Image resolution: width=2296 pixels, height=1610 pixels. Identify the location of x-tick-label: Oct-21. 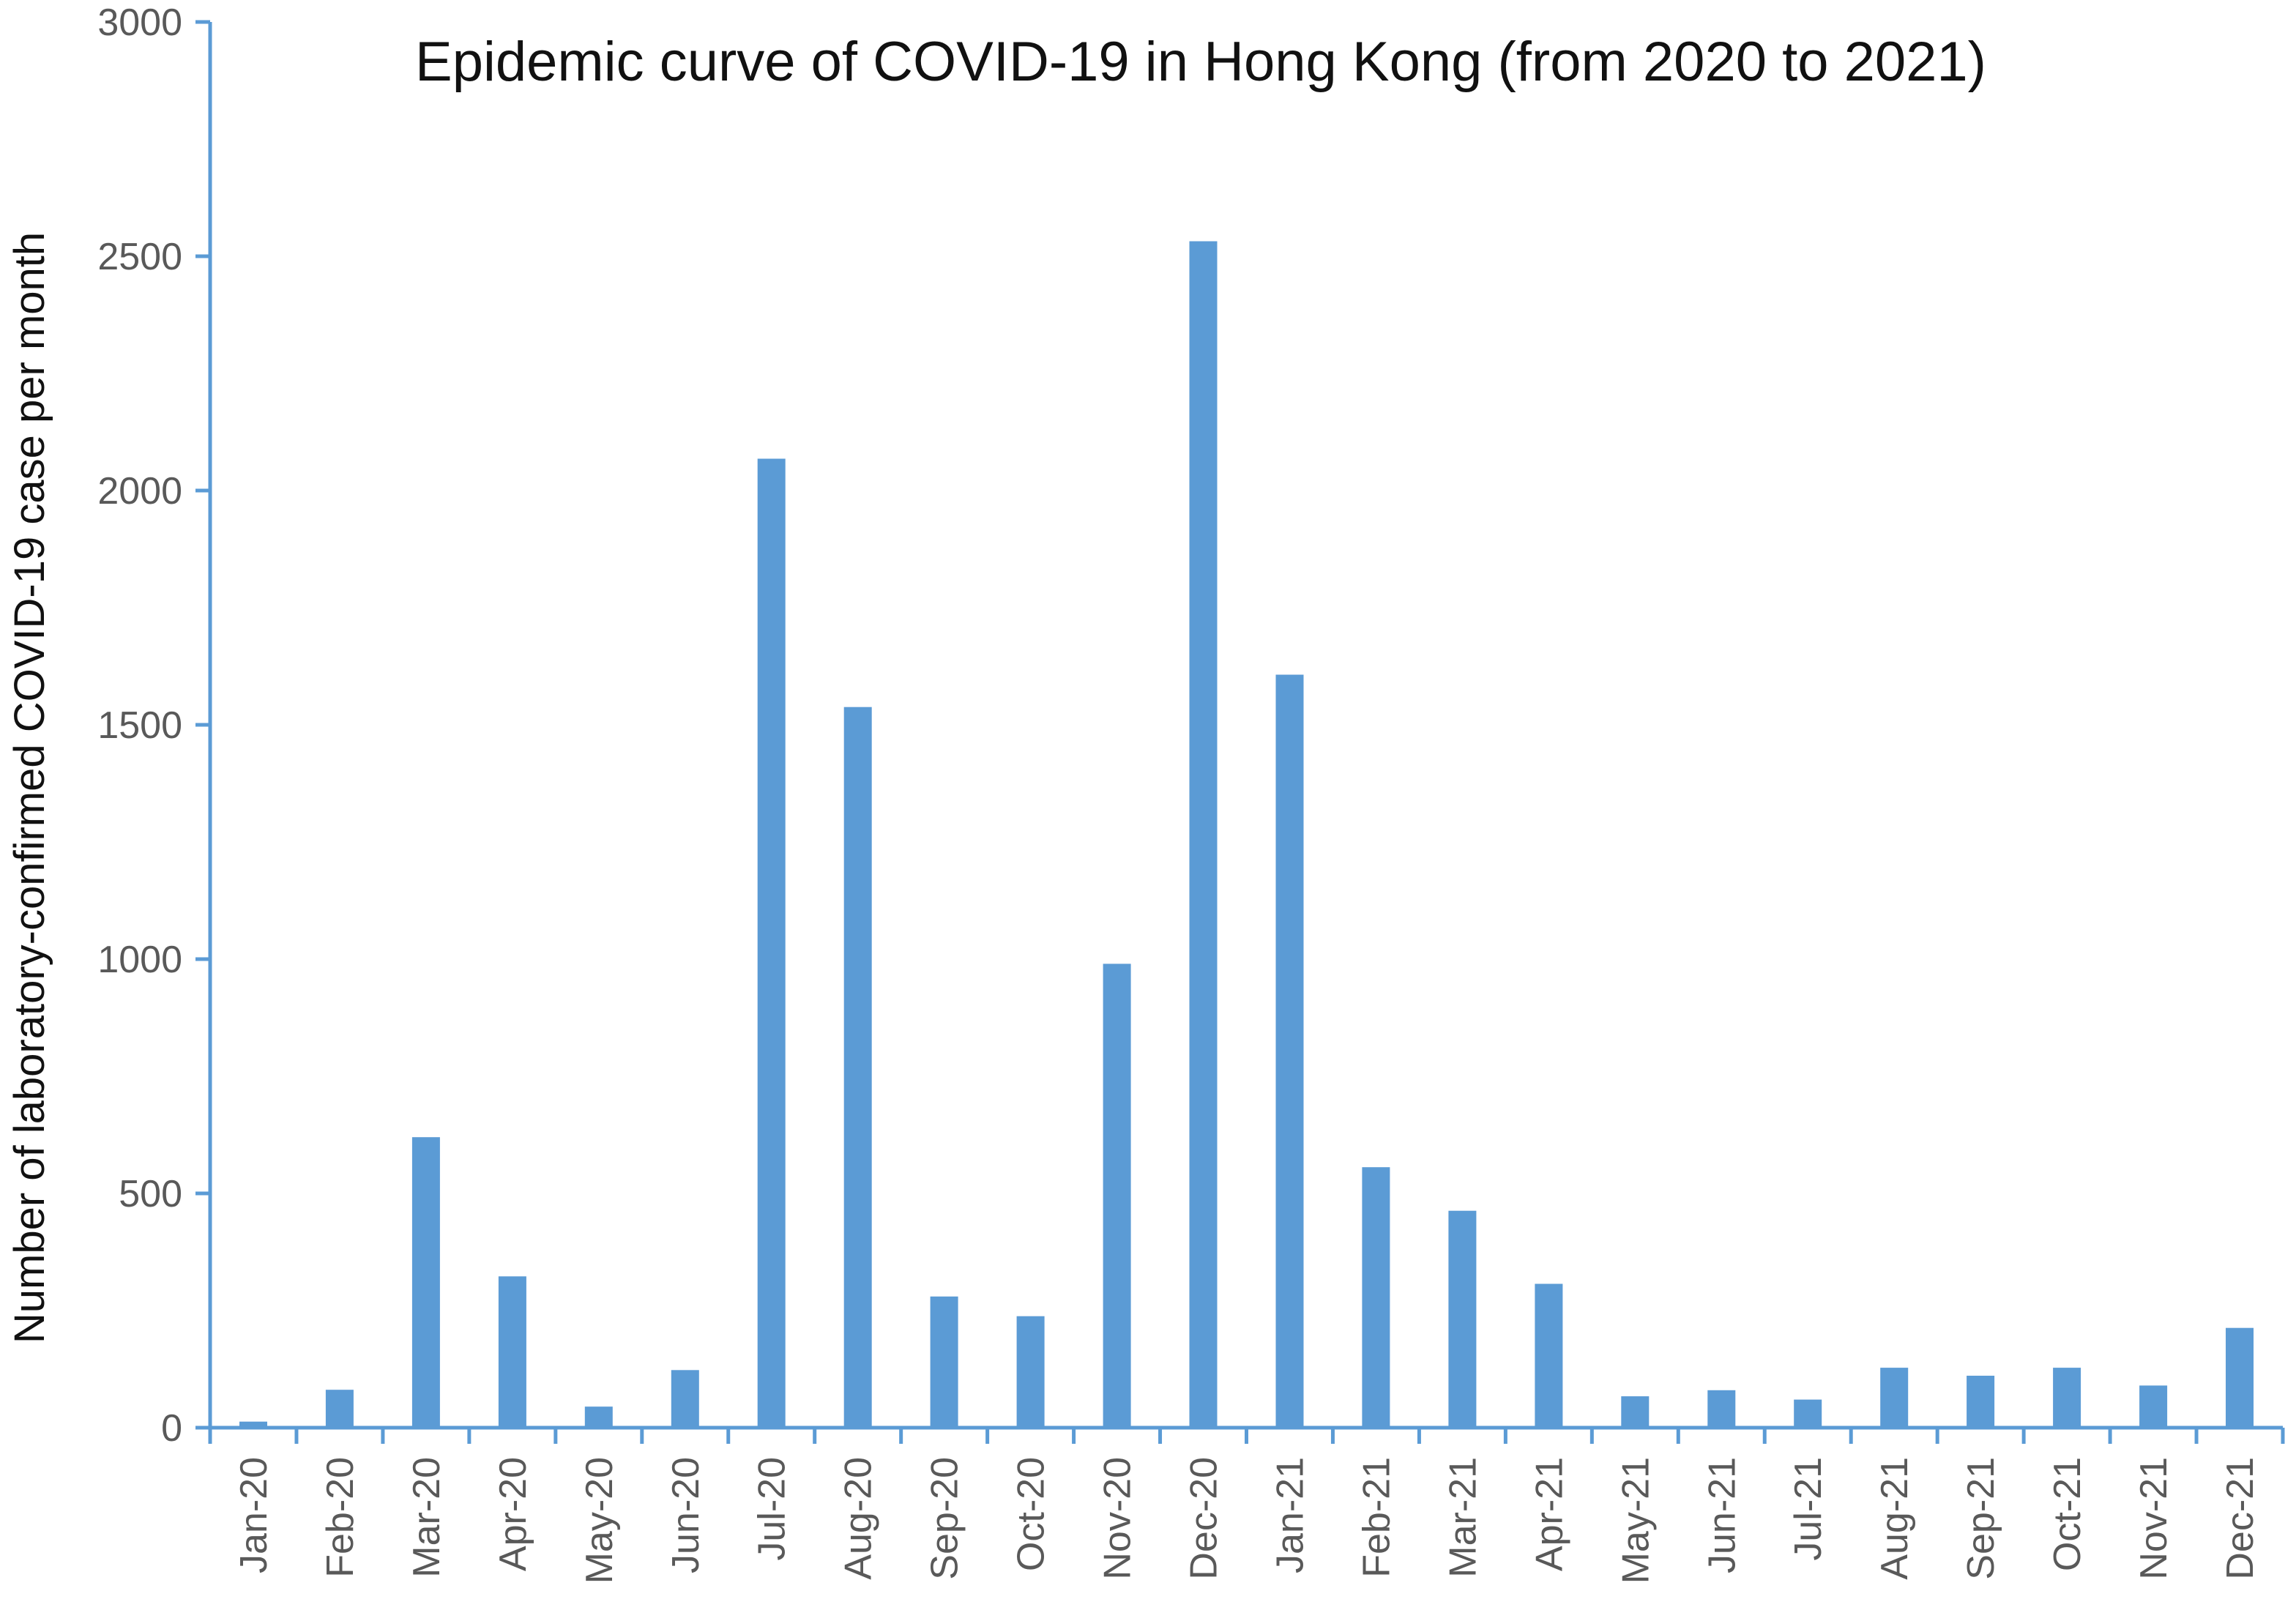
(2067, 1514).